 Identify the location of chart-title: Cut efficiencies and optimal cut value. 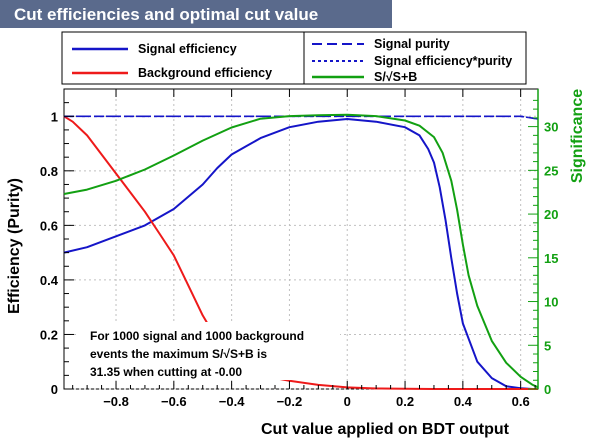
(166, 14).